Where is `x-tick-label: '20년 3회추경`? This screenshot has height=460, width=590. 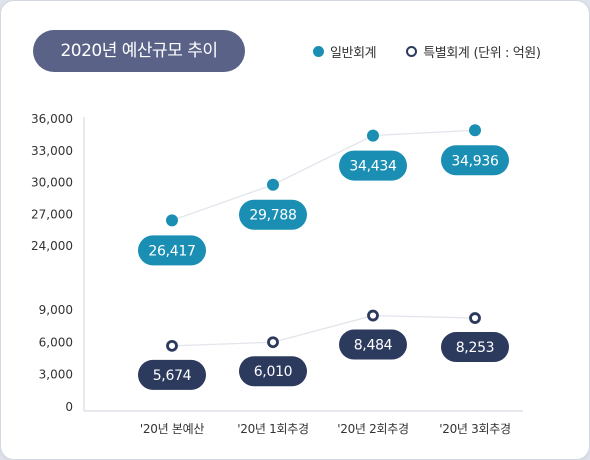
x-tick-label: '20년 3회추경 is located at coordinates (474, 429).